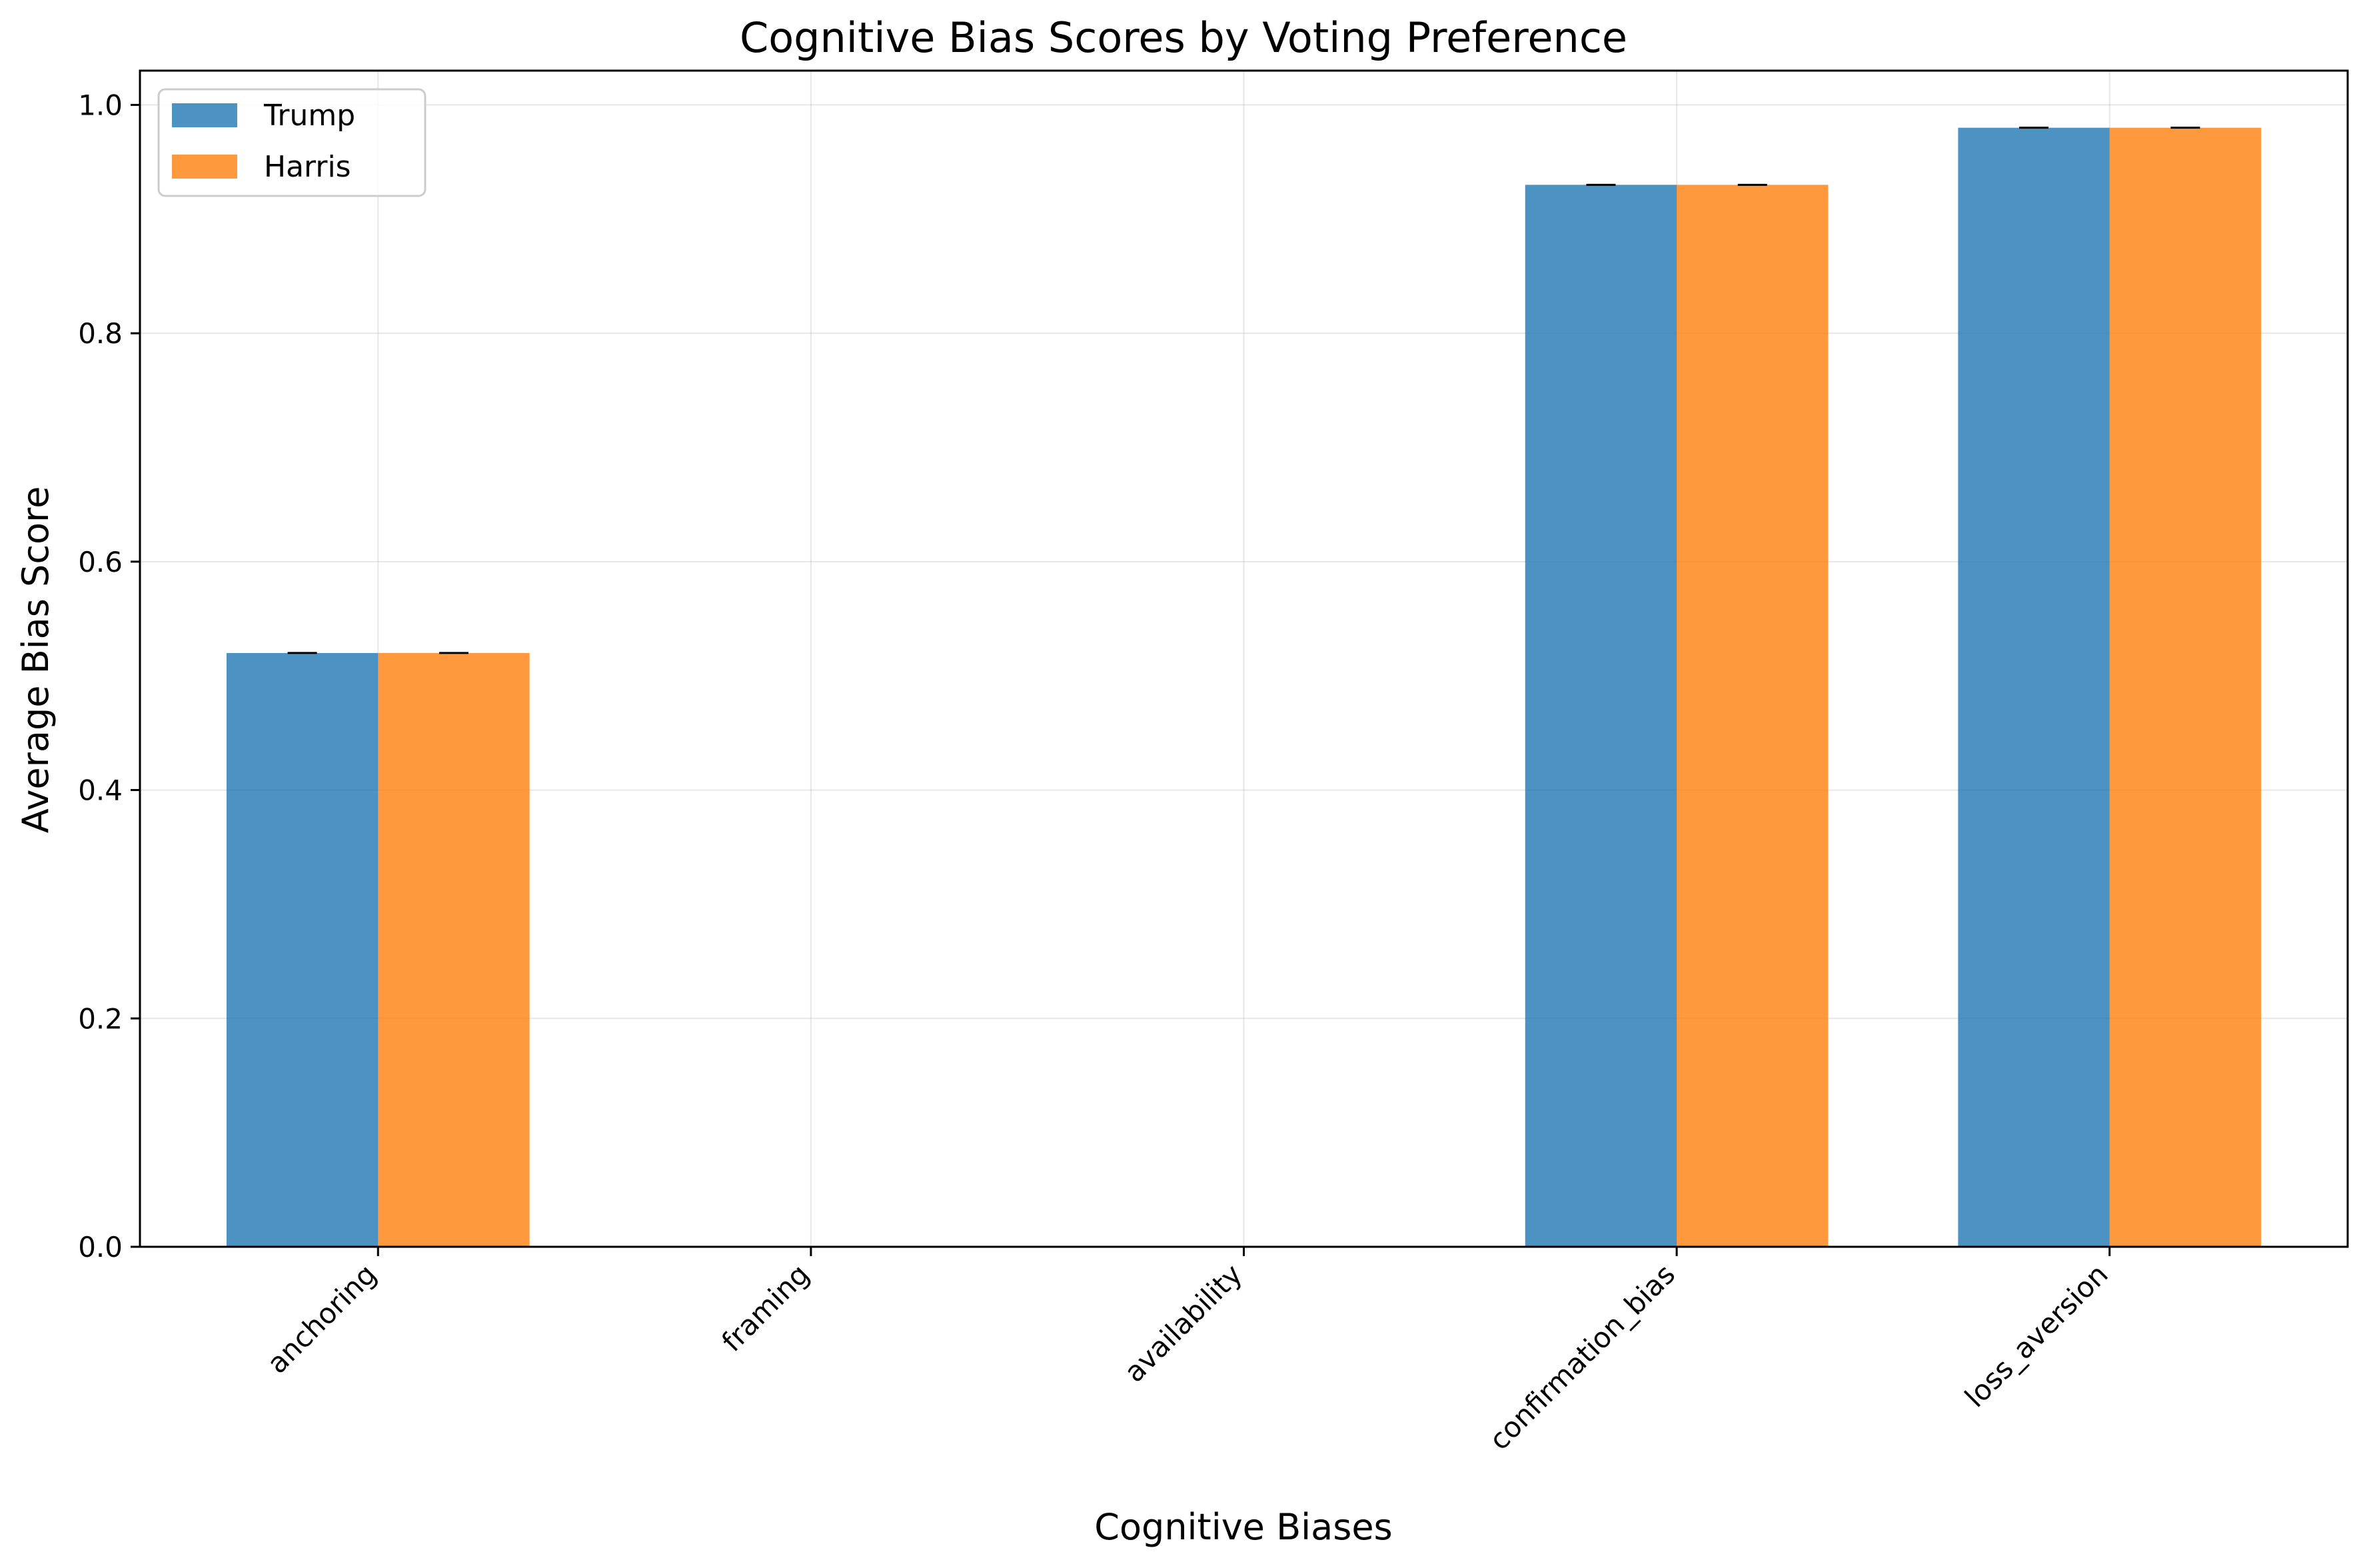 This screenshot has height=1568, width=2367. Describe the element at coordinates (454, 950) in the screenshot. I see `bar-harris-anchoring` at that location.